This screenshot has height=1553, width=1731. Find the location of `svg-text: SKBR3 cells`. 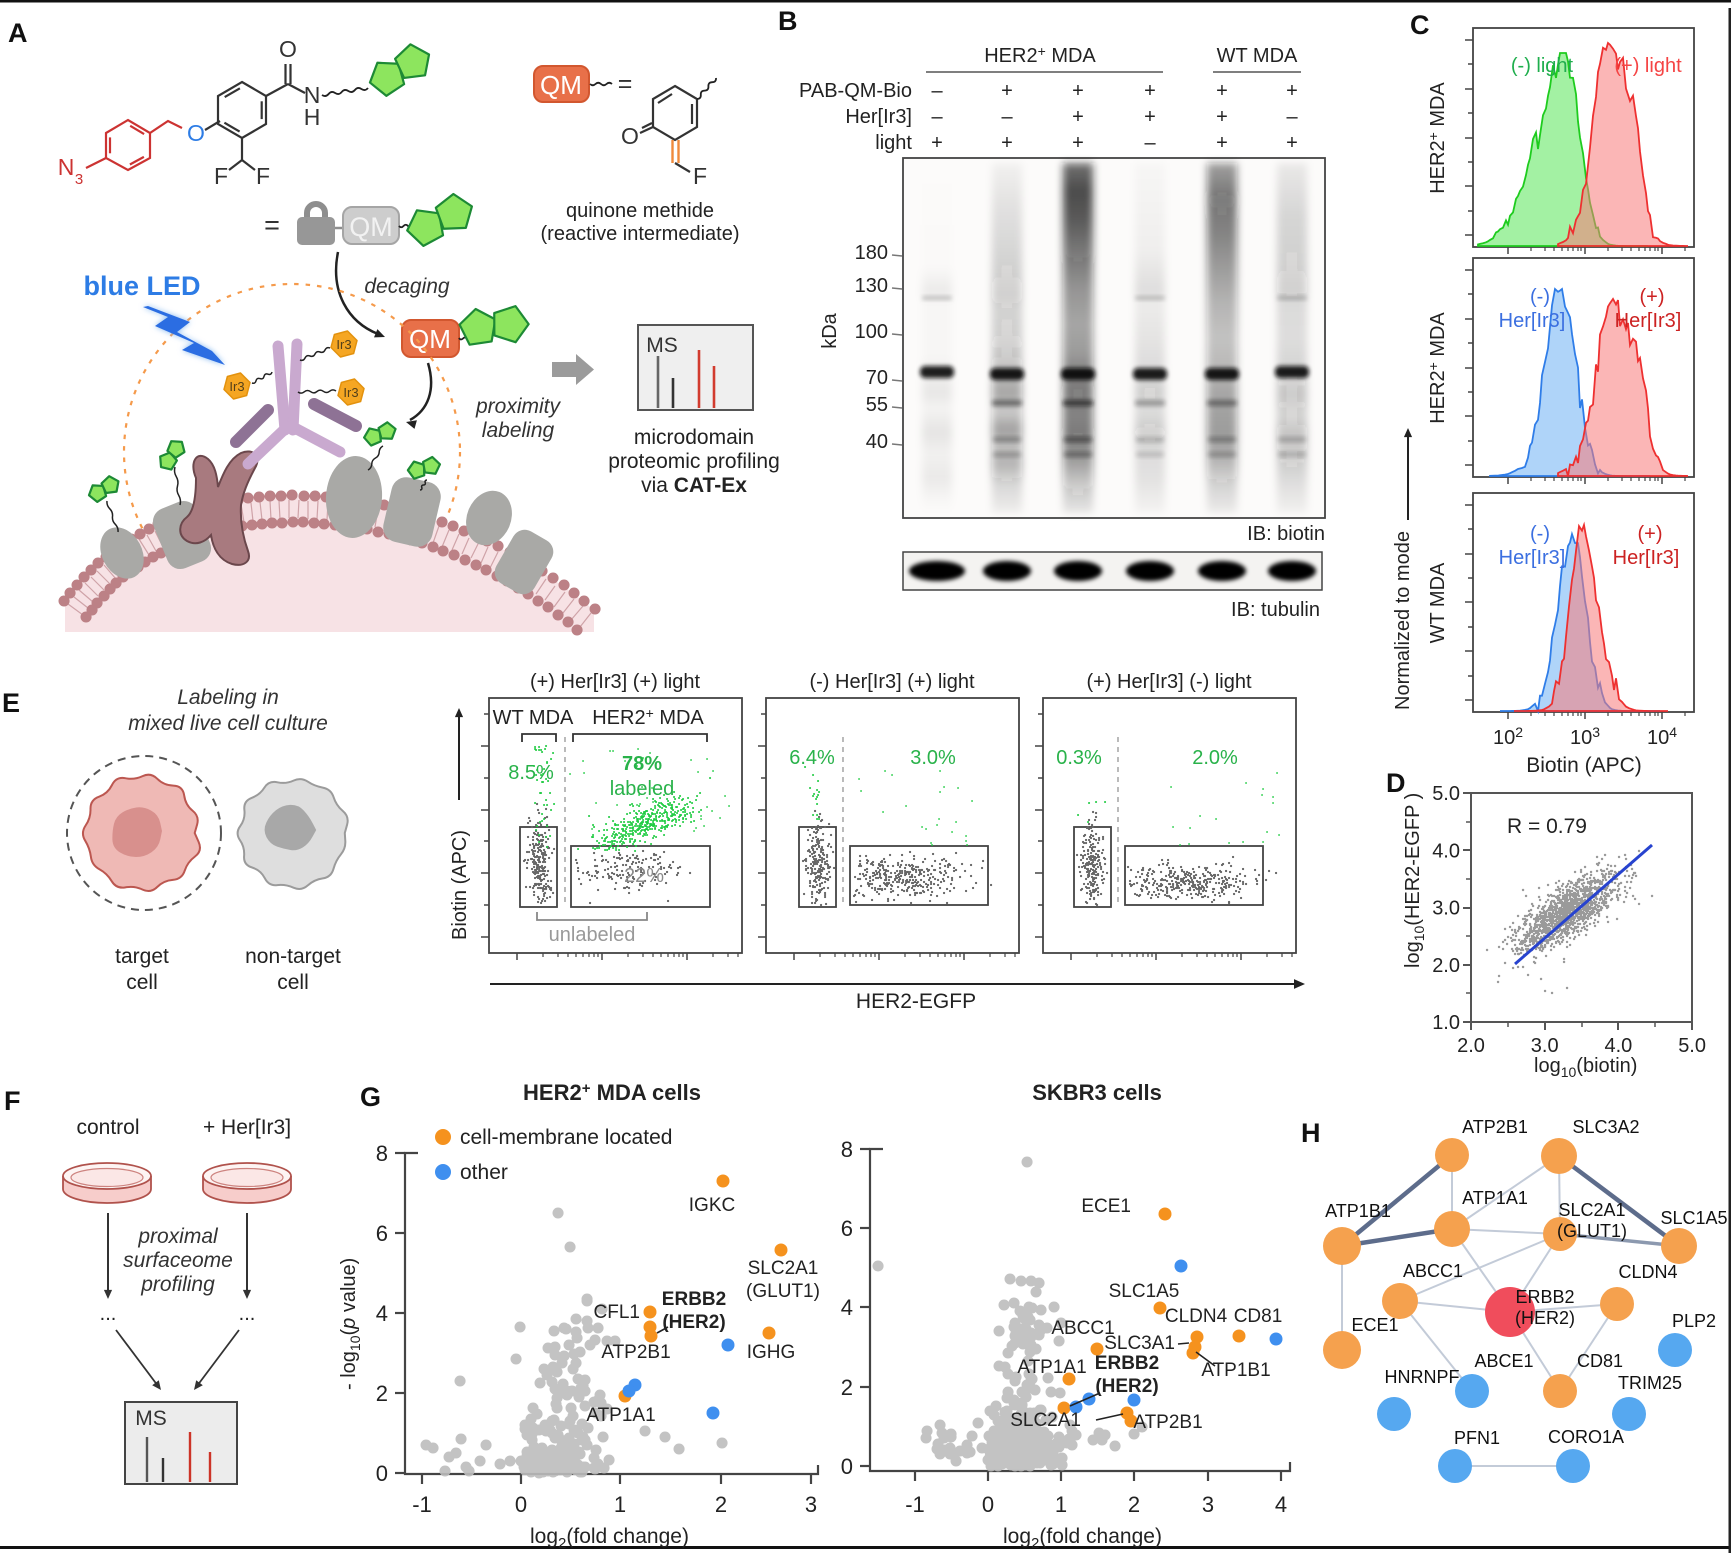

svg-text: SKBR3 cells is located at coordinates (1097, 1092).